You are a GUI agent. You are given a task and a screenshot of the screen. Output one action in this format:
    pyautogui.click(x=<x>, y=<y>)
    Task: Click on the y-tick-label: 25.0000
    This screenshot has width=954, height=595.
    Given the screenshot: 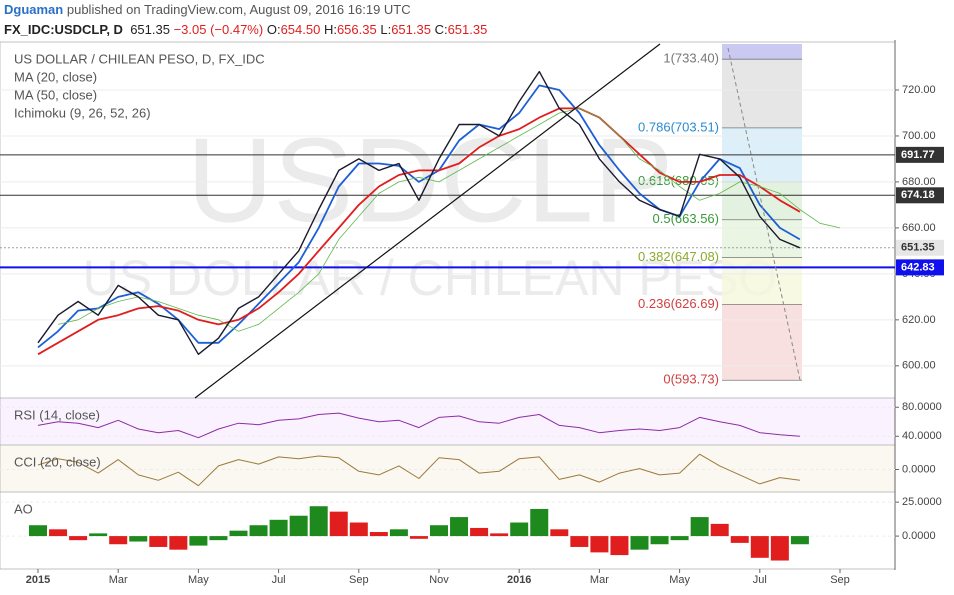 What is the action you would take?
    pyautogui.click(x=922, y=502)
    